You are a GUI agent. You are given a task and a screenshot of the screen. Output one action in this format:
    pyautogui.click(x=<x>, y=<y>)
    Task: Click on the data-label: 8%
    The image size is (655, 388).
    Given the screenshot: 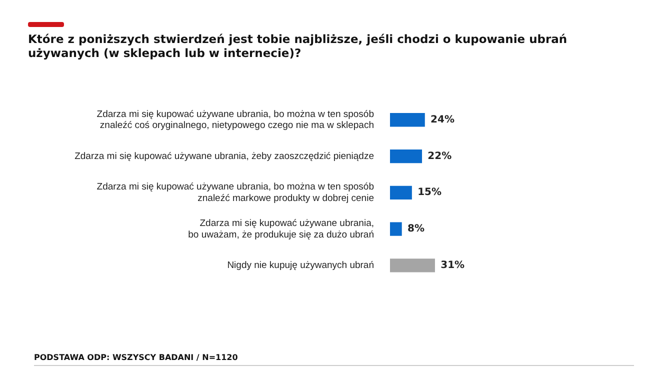 What is the action you would take?
    pyautogui.click(x=416, y=229)
    